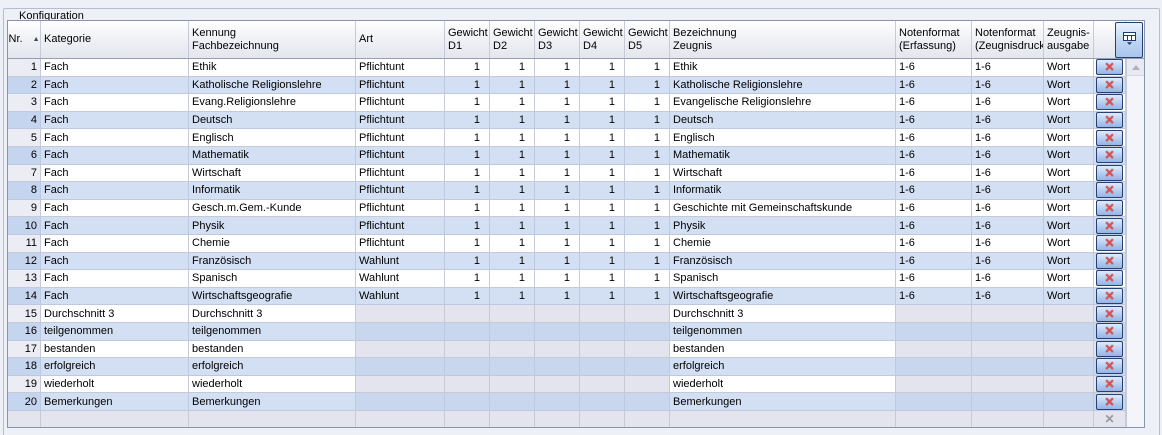 Image resolution: width=1162 pixels, height=435 pixels. I want to click on cell-kategorie: wiederholt, so click(115, 384).